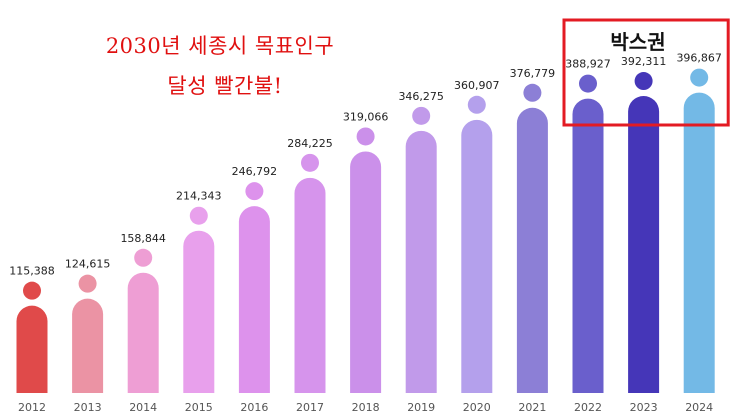  Describe the element at coordinates (421, 262) in the screenshot. I see `bar-body-2019` at that location.